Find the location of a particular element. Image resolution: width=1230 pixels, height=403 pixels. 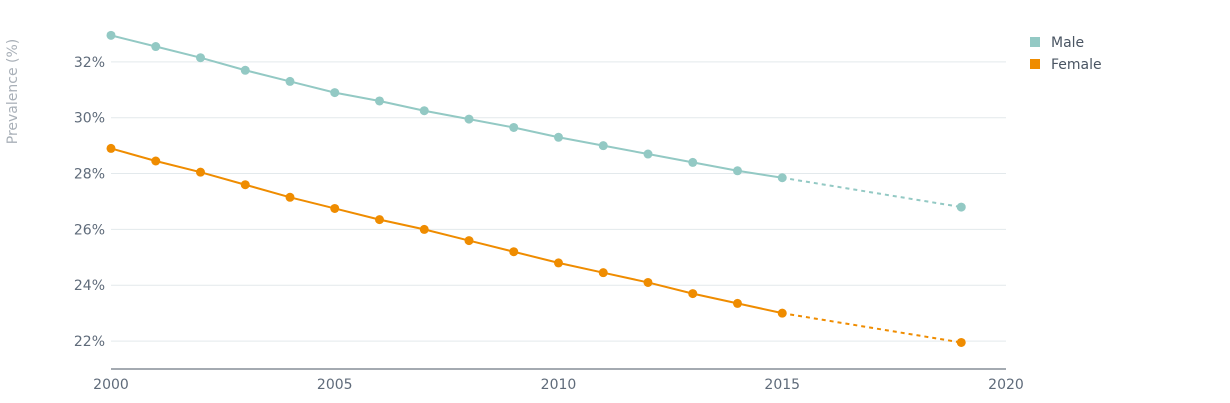

y-tick-label: 30% is located at coordinates (89, 119).